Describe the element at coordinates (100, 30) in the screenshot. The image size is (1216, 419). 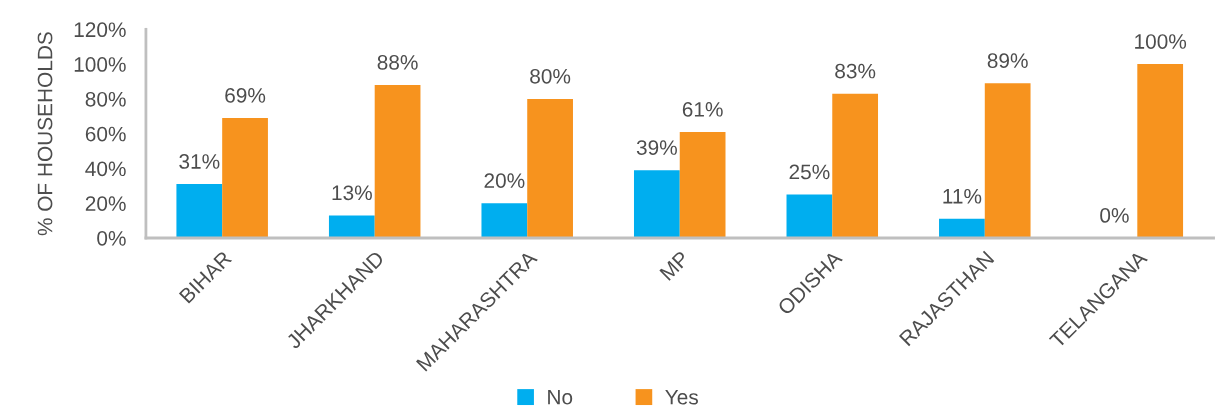
I see `y-tick-label: 120%` at that location.